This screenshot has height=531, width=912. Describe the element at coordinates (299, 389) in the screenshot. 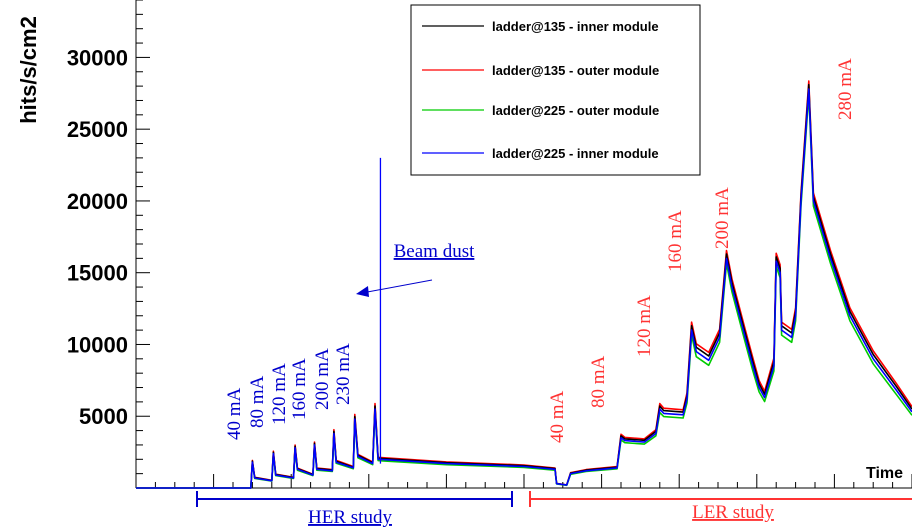

I see `her-current-label: 160 mA` at that location.